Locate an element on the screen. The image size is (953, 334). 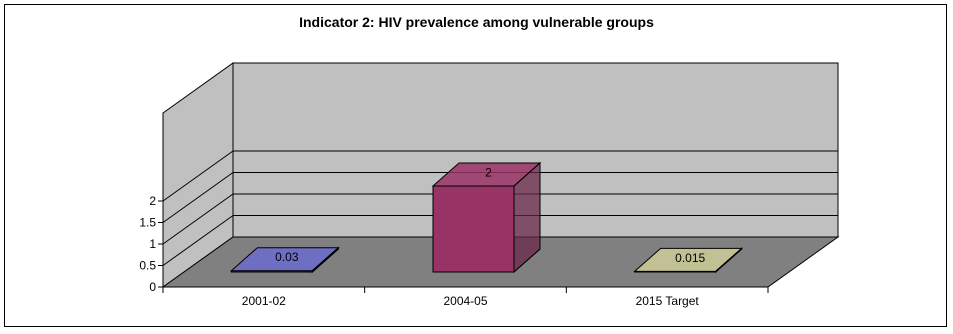
x-tick-label: 2004-05 is located at coordinates (465, 301).